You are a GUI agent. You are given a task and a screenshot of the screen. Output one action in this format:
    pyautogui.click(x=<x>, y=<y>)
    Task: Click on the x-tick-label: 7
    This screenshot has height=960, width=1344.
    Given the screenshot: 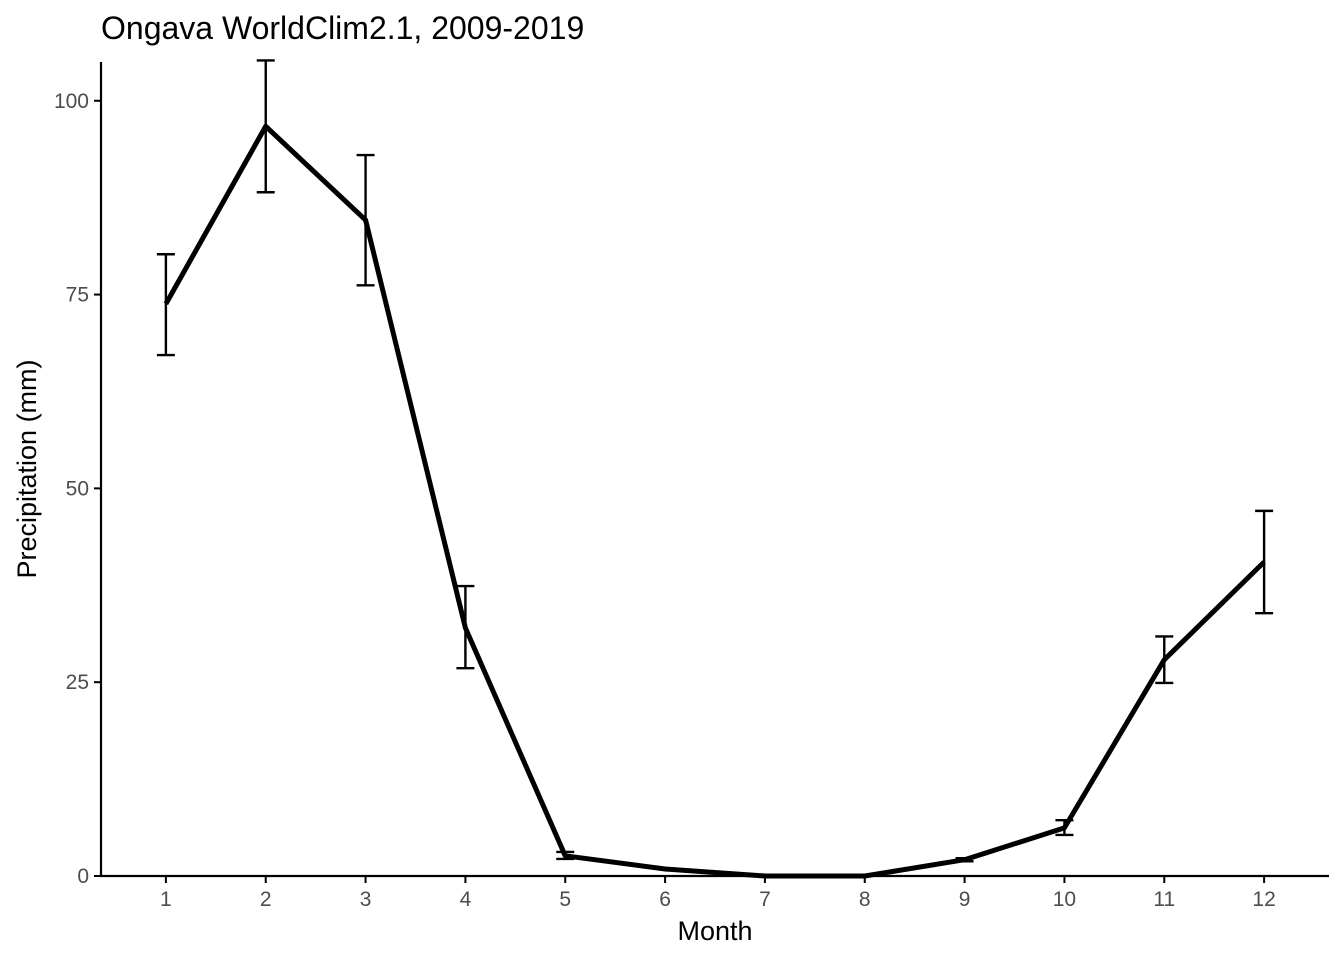 What is the action you would take?
    pyautogui.click(x=765, y=899)
    